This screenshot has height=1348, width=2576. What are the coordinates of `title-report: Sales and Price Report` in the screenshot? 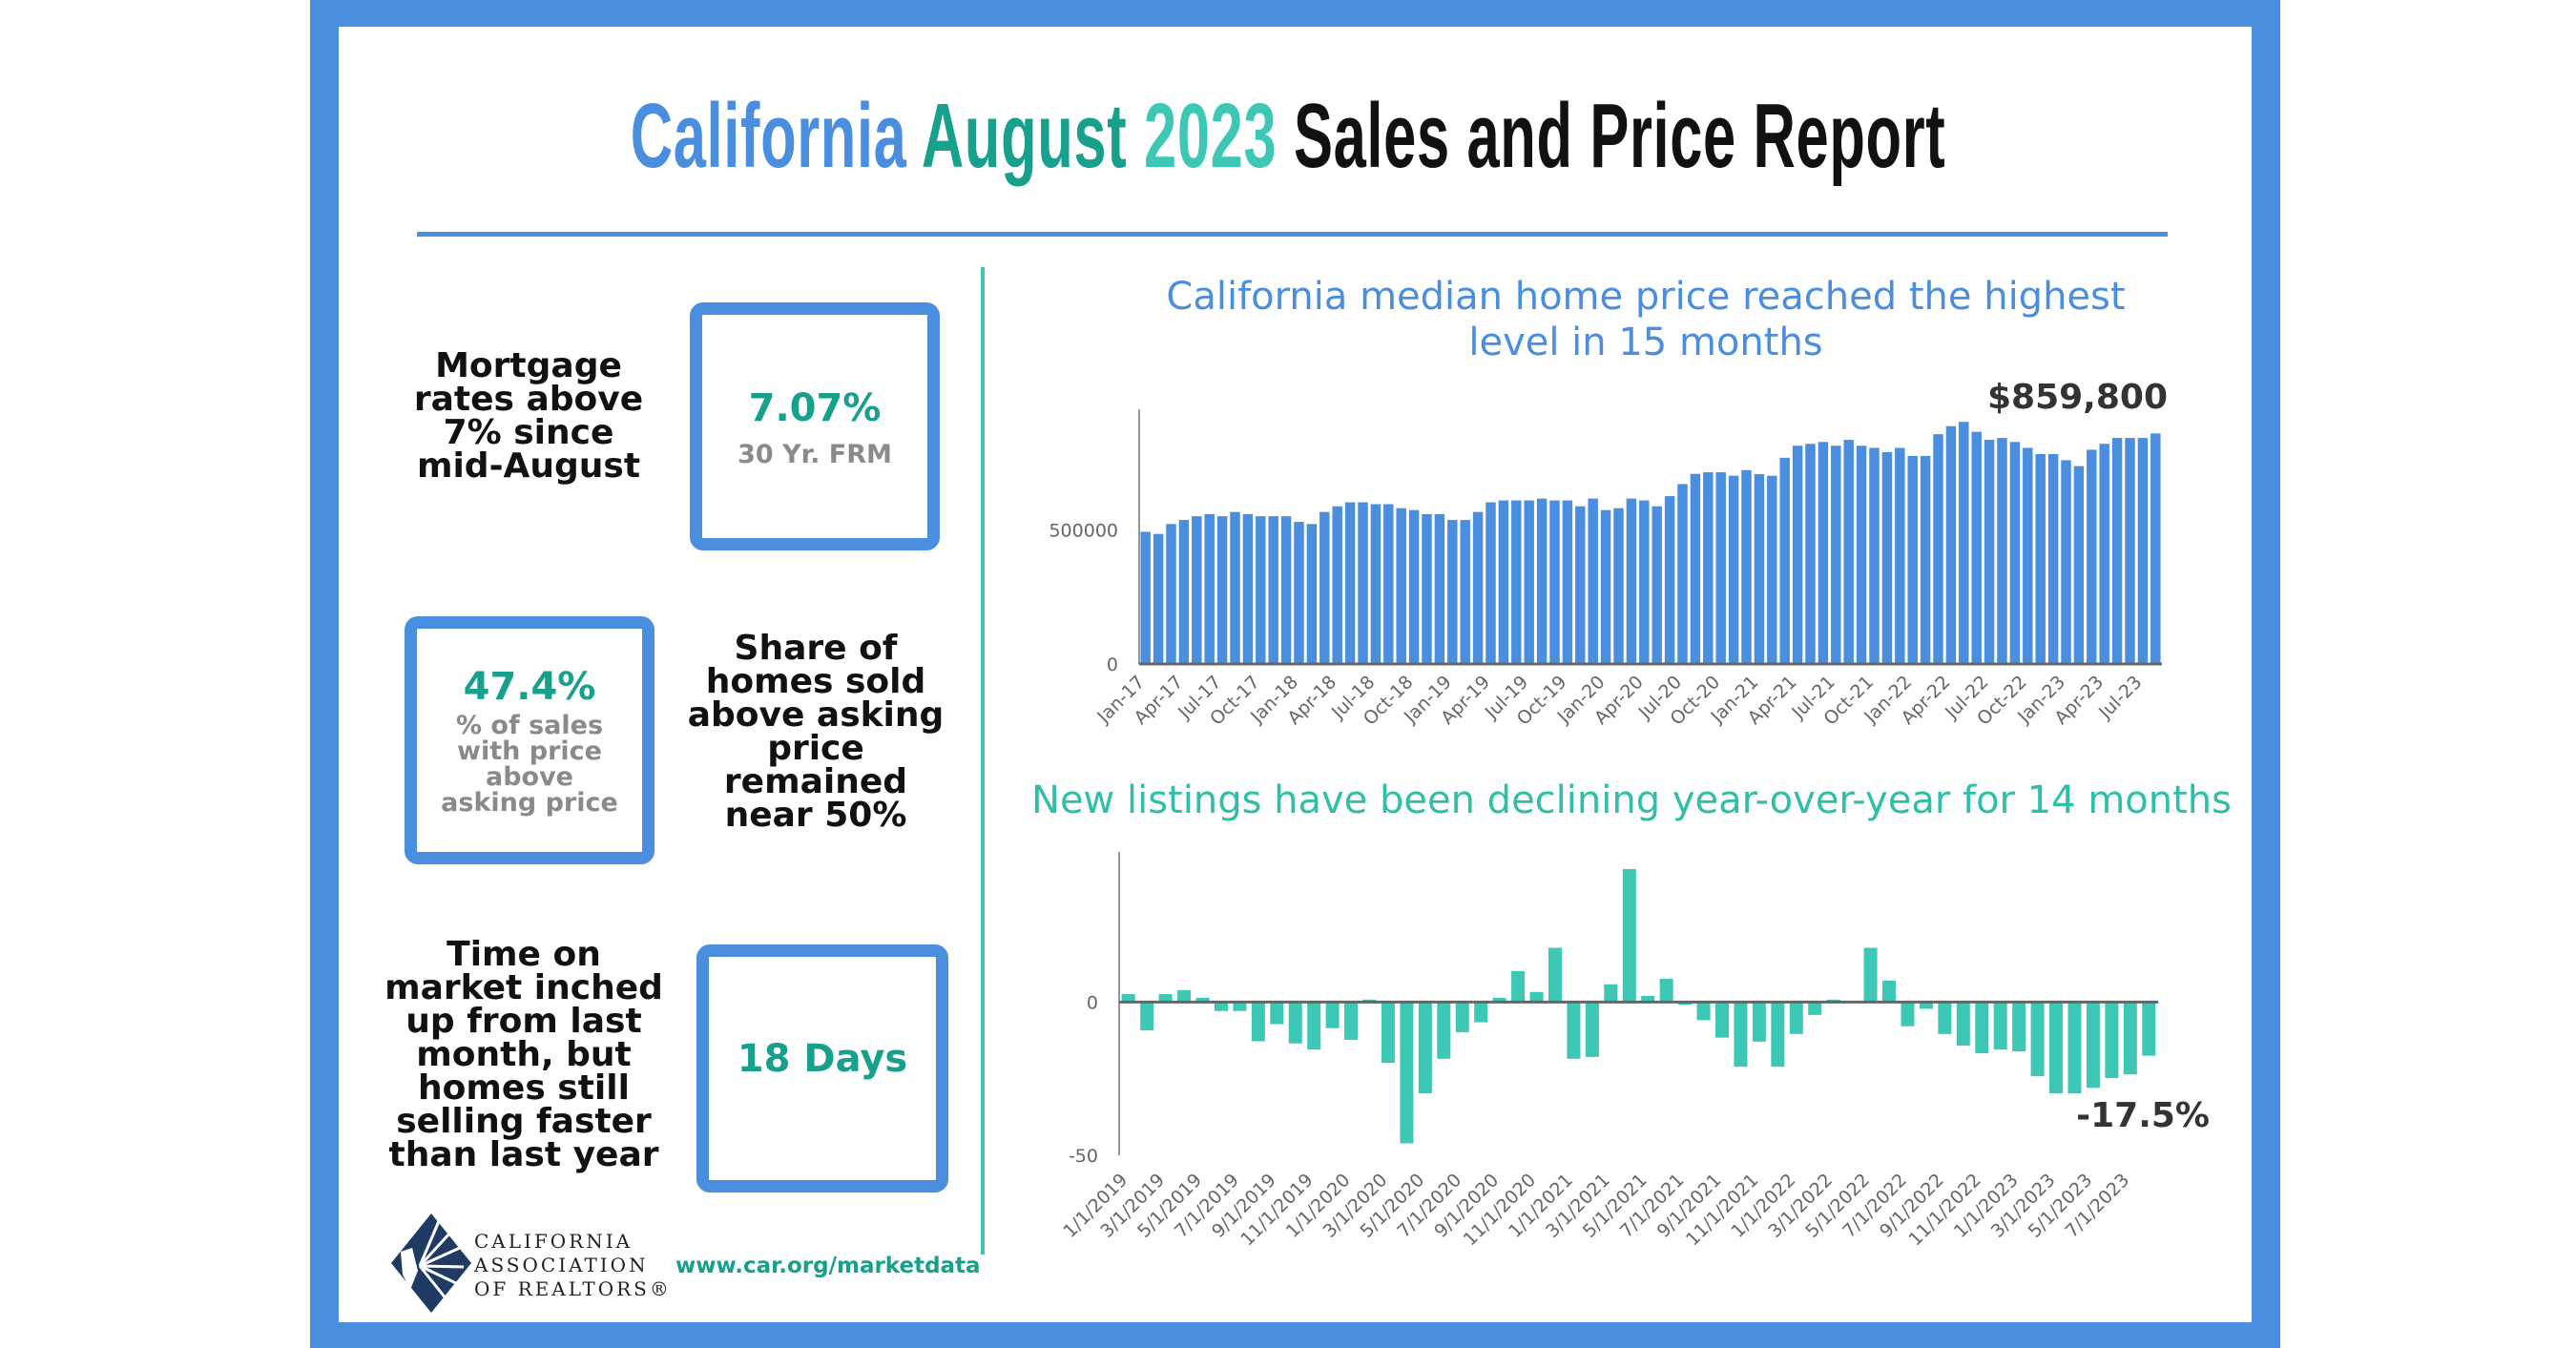 It's located at (1619, 136).